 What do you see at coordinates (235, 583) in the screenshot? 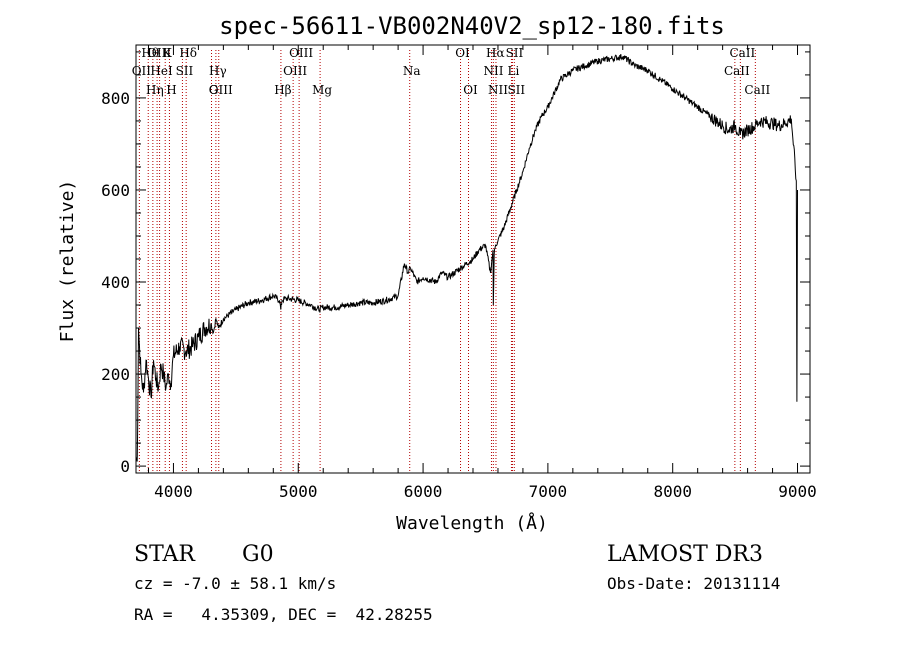
I see `velocity-text: cz = -7.0 ± 58.1 km/s` at bounding box center [235, 583].